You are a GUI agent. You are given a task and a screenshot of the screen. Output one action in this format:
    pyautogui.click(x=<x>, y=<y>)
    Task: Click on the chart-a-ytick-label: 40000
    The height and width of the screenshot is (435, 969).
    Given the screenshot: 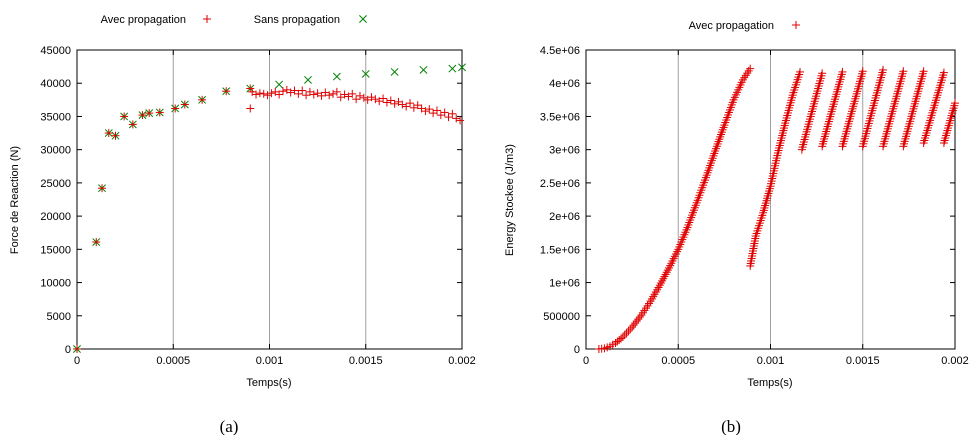 What is the action you would take?
    pyautogui.click(x=55, y=84)
    